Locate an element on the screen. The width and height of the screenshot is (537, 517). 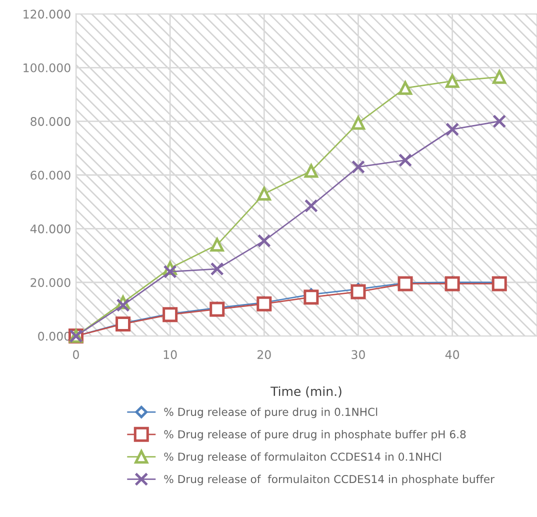
y-tick-label: 20.000 is located at coordinates (50, 283).